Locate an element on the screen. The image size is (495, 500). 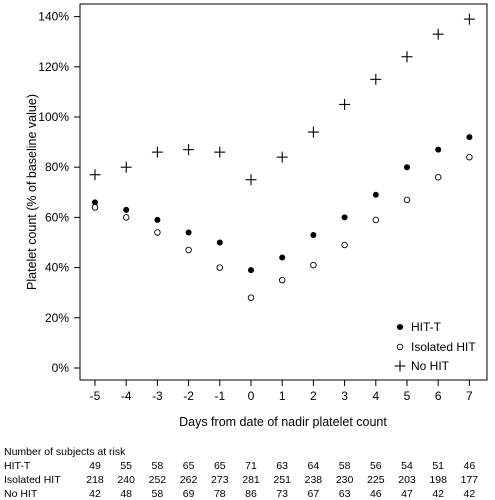
risk-cell: 273 is located at coordinates (220, 480).